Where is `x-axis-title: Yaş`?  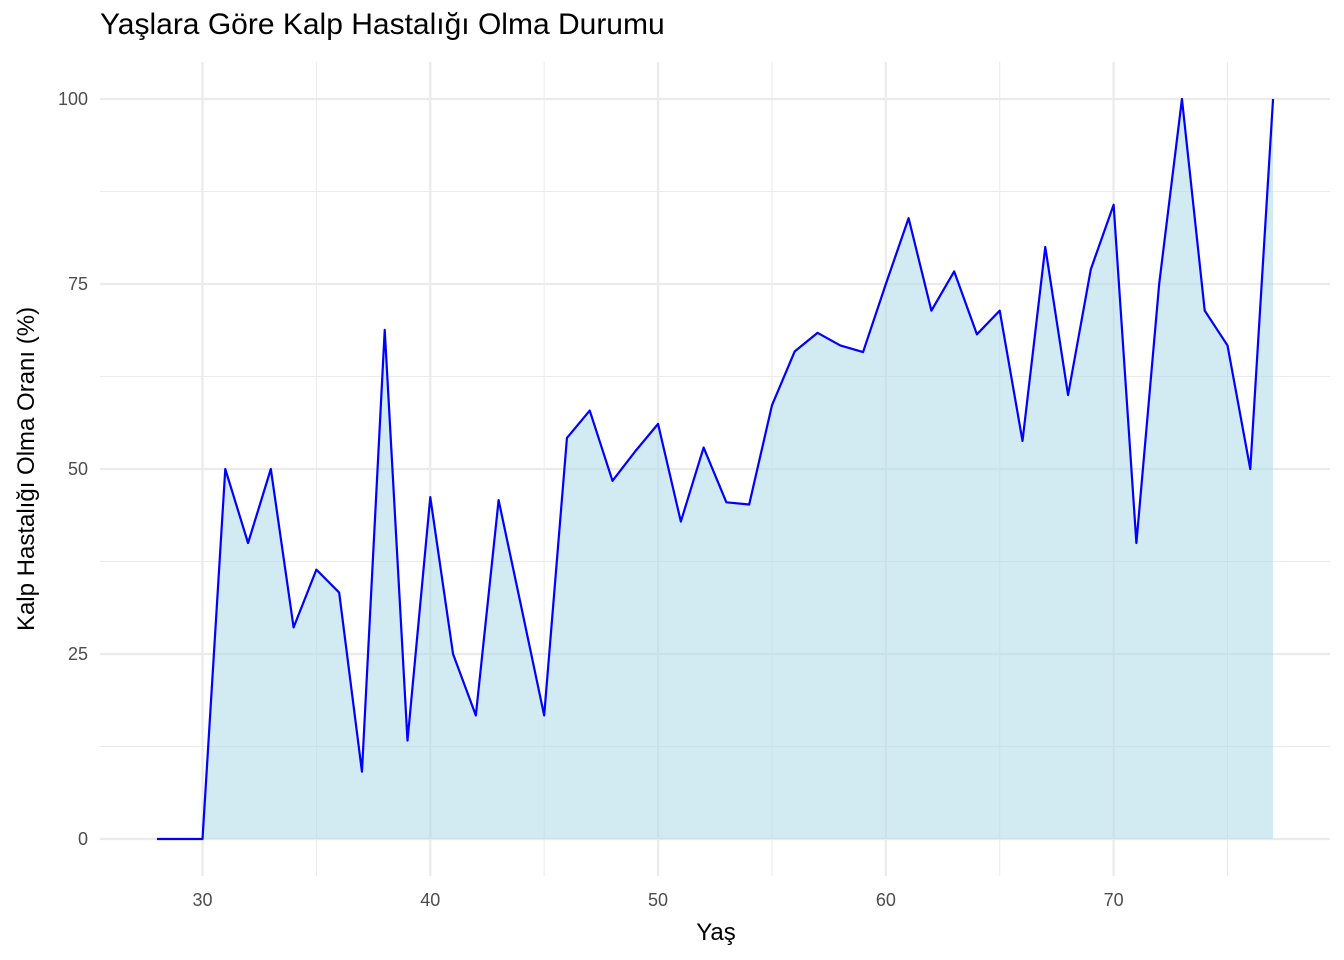 x-axis-title: Yaş is located at coordinates (716, 932).